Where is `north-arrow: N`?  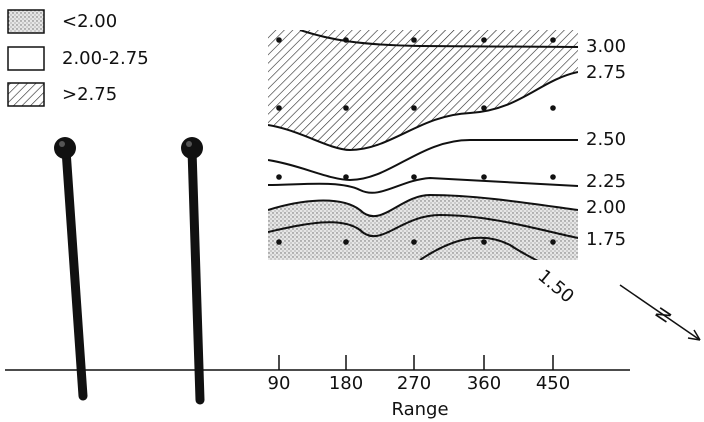
north-arrow: N is located at coordinates (660, 312).